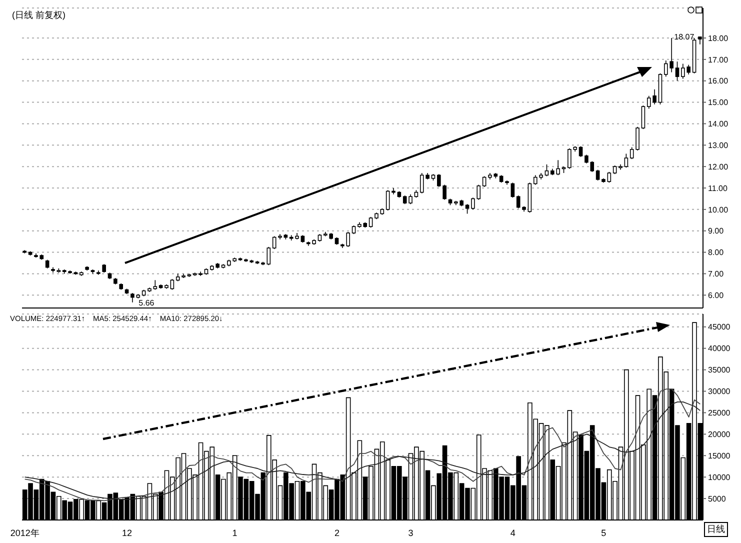  What do you see at coordinates (513, 533) in the screenshot?
I see `x-tick-label: 4` at bounding box center [513, 533].